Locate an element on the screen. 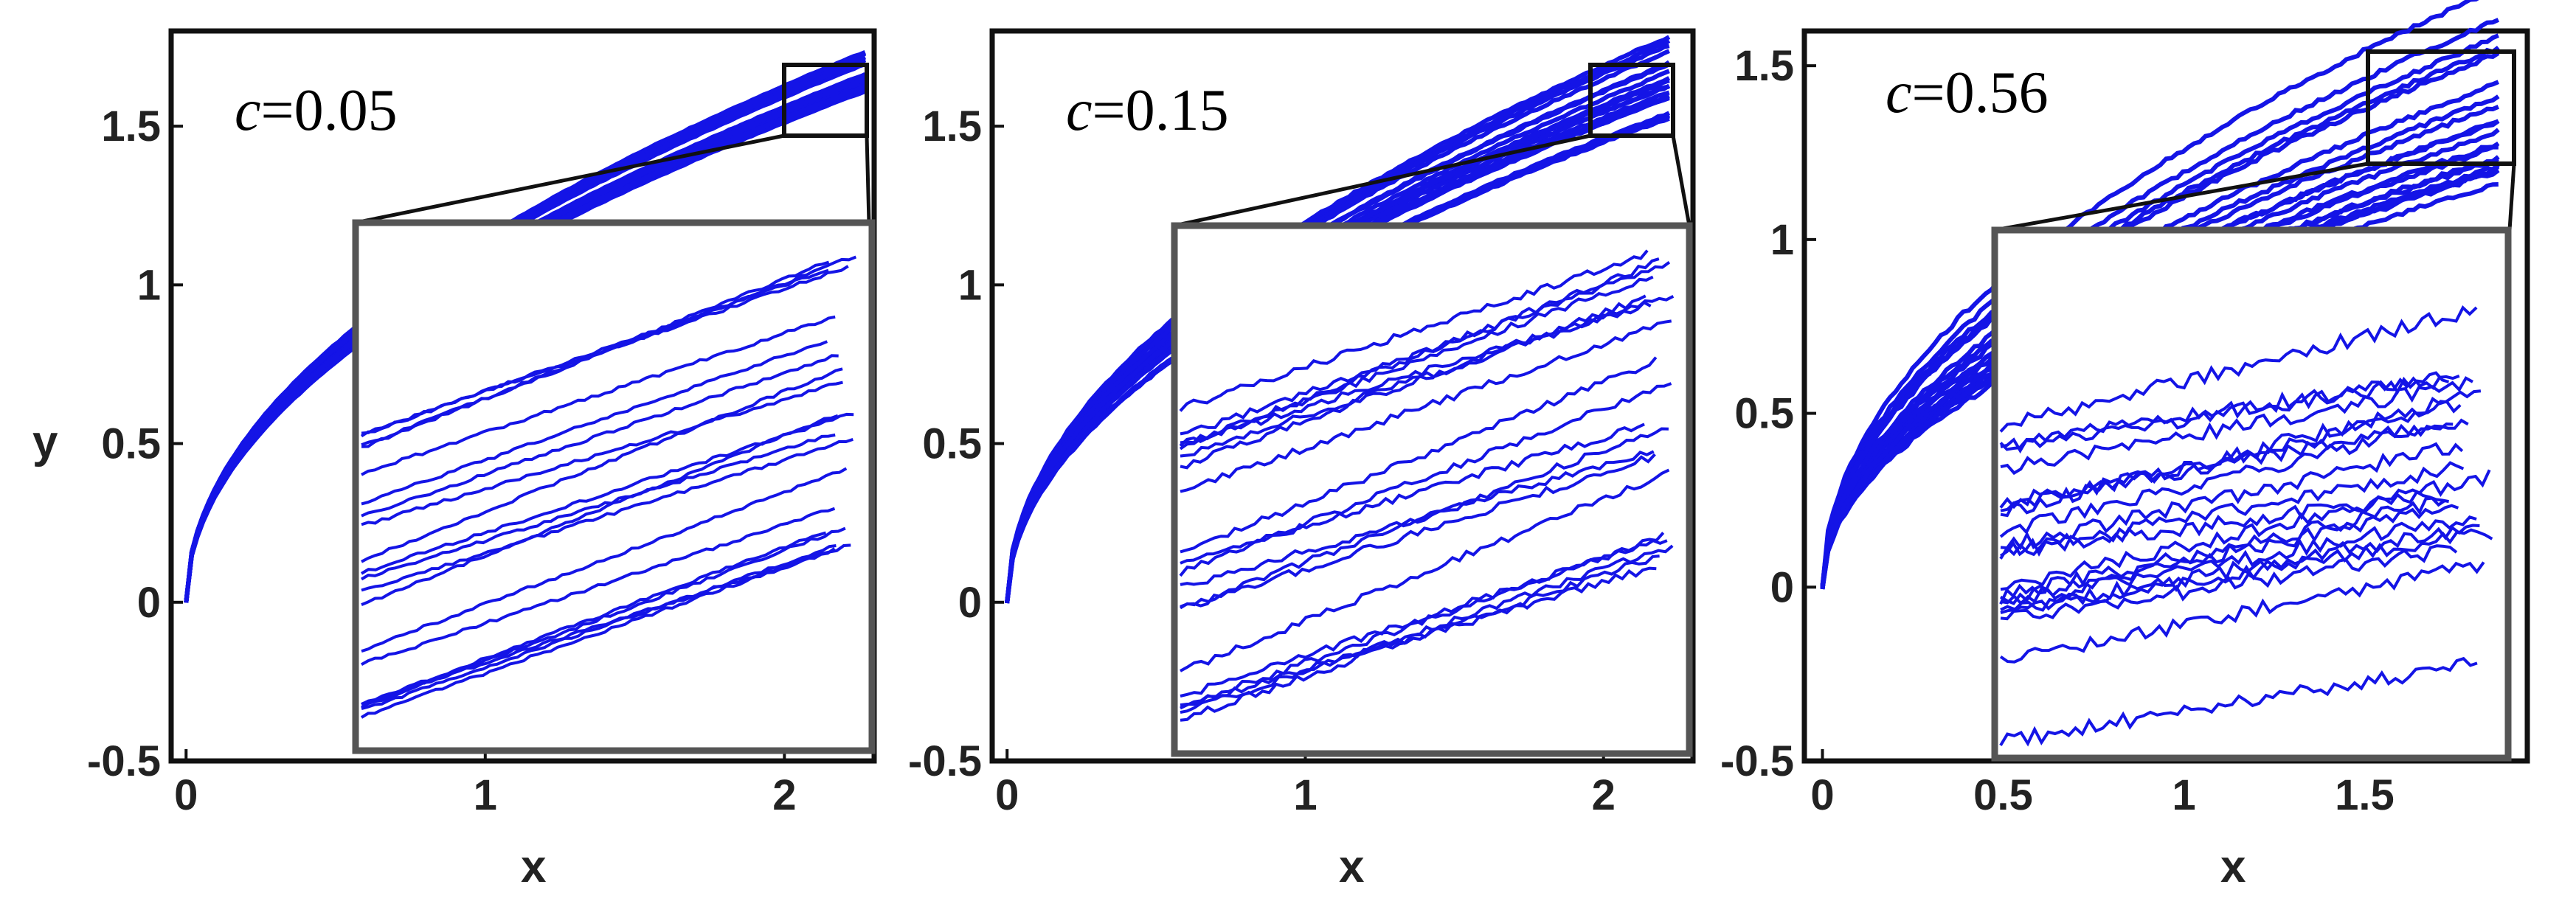 This screenshot has width=2576, height=904. parameter-label-2: c=0.15 is located at coordinates (1148, 110).